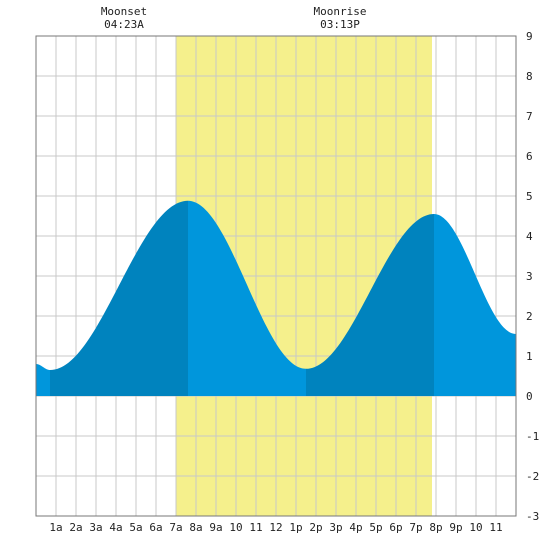 The image size is (550, 550). Describe the element at coordinates (55, 527) in the screenshot. I see `x-tick-label: 1a` at that location.